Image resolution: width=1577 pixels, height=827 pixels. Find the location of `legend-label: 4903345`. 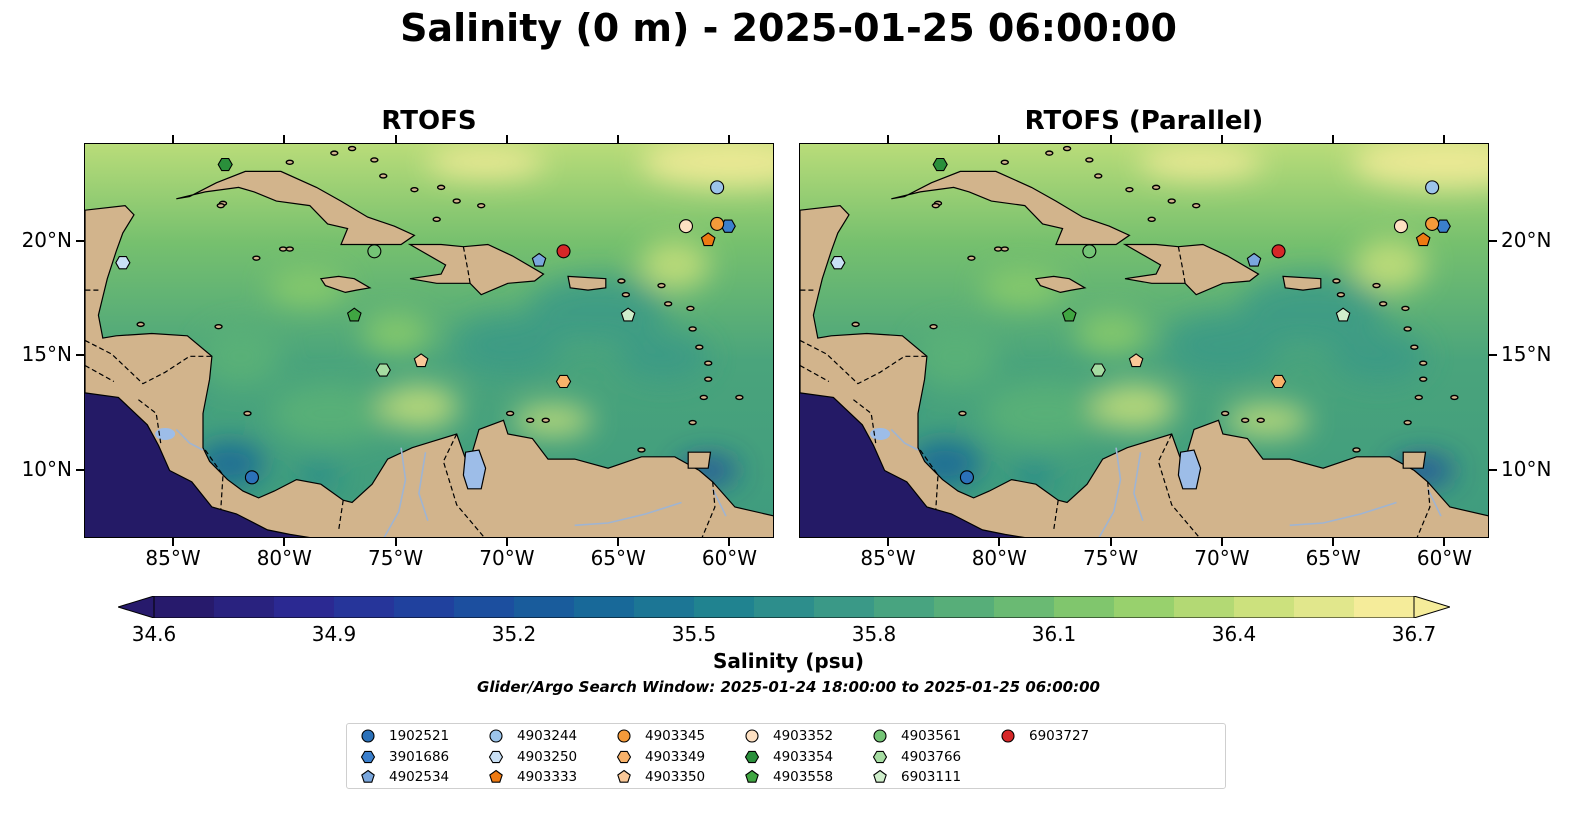

legend-label: 4903345 is located at coordinates (675, 736).